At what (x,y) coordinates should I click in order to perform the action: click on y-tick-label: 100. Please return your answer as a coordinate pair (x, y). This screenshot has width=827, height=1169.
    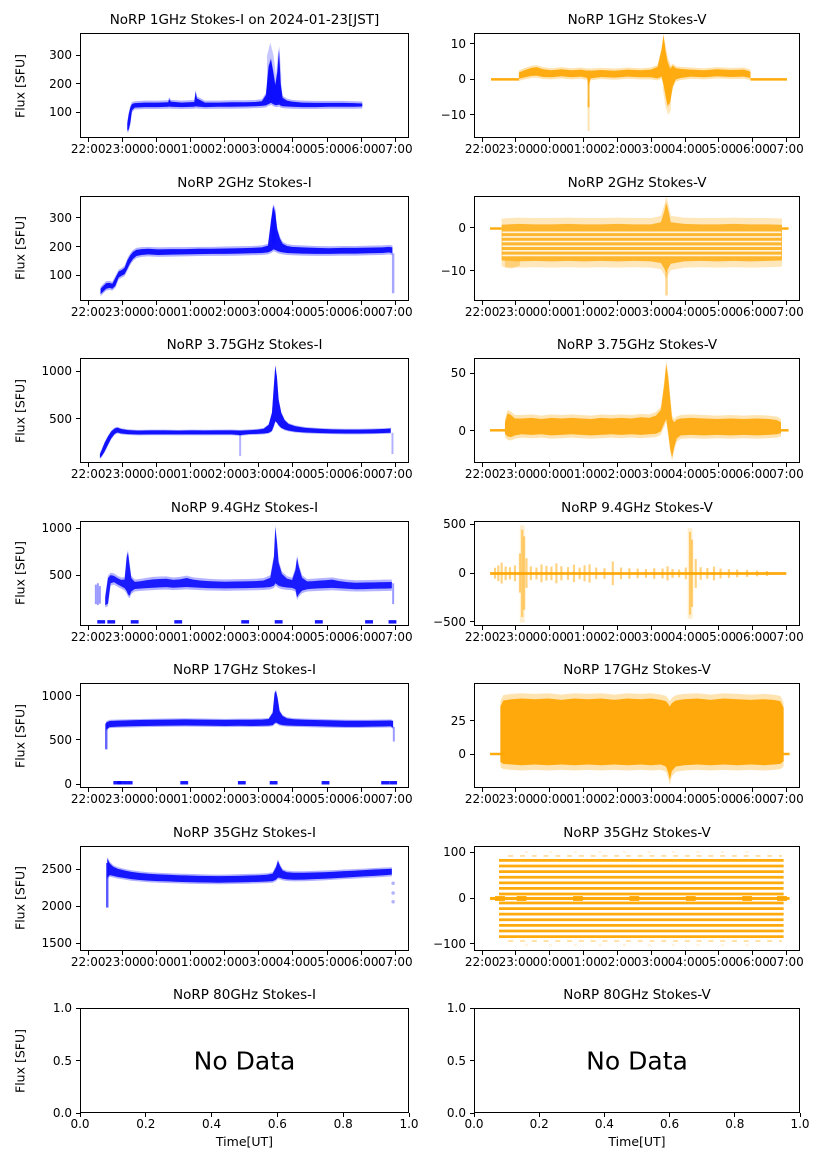
    Looking at the image, I should click on (60, 112).